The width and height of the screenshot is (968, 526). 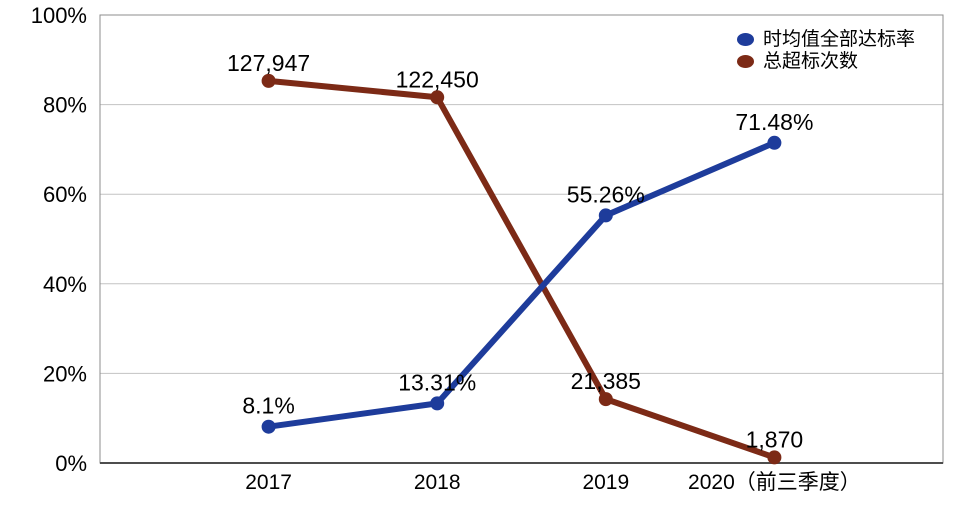 What do you see at coordinates (65, 105) in the screenshot?
I see `y-axis-tick-label: 80%` at bounding box center [65, 105].